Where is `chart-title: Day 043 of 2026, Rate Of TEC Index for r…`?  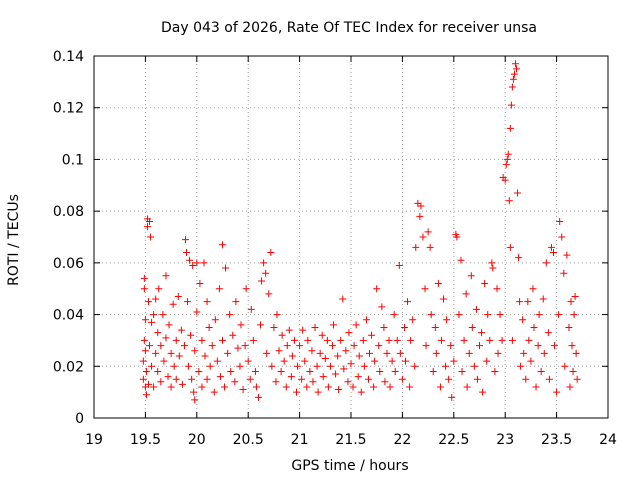 chart-title: Day 043 of 2026, Rate Of TEC Index for r… is located at coordinates (349, 28).